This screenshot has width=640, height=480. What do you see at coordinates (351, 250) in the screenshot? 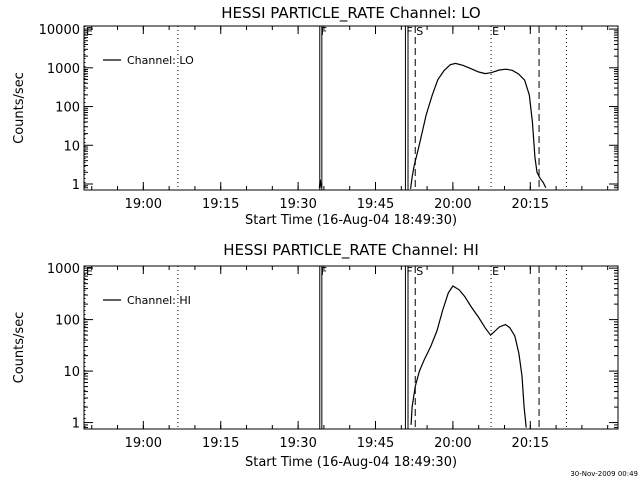
I see `chart-title: HESSI PARTICLE_RATE Channel: HI` at bounding box center [351, 250].